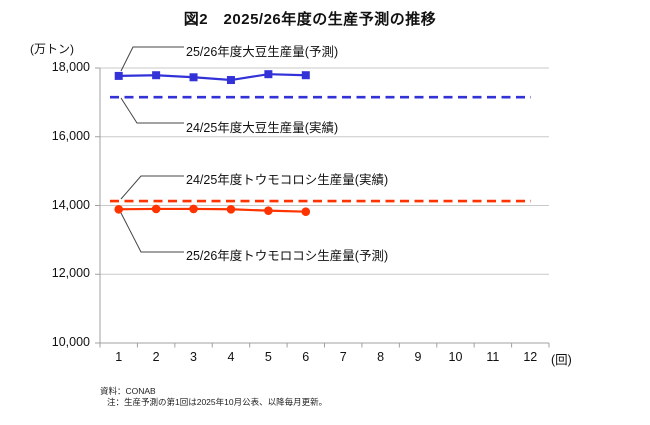 This screenshot has height=425, width=650. Describe the element at coordinates (287, 180) in the screenshot. I see `annotation-corn-actual-label: 24/25年度トウモコロシ生産量(実績)` at that location.